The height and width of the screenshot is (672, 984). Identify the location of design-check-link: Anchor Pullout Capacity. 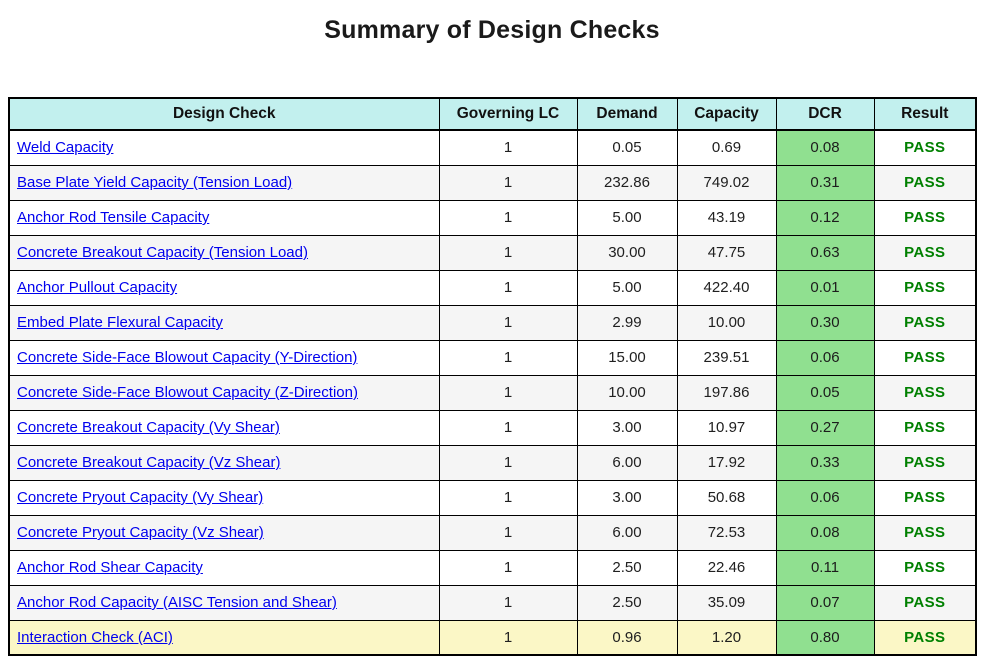
(97, 287).